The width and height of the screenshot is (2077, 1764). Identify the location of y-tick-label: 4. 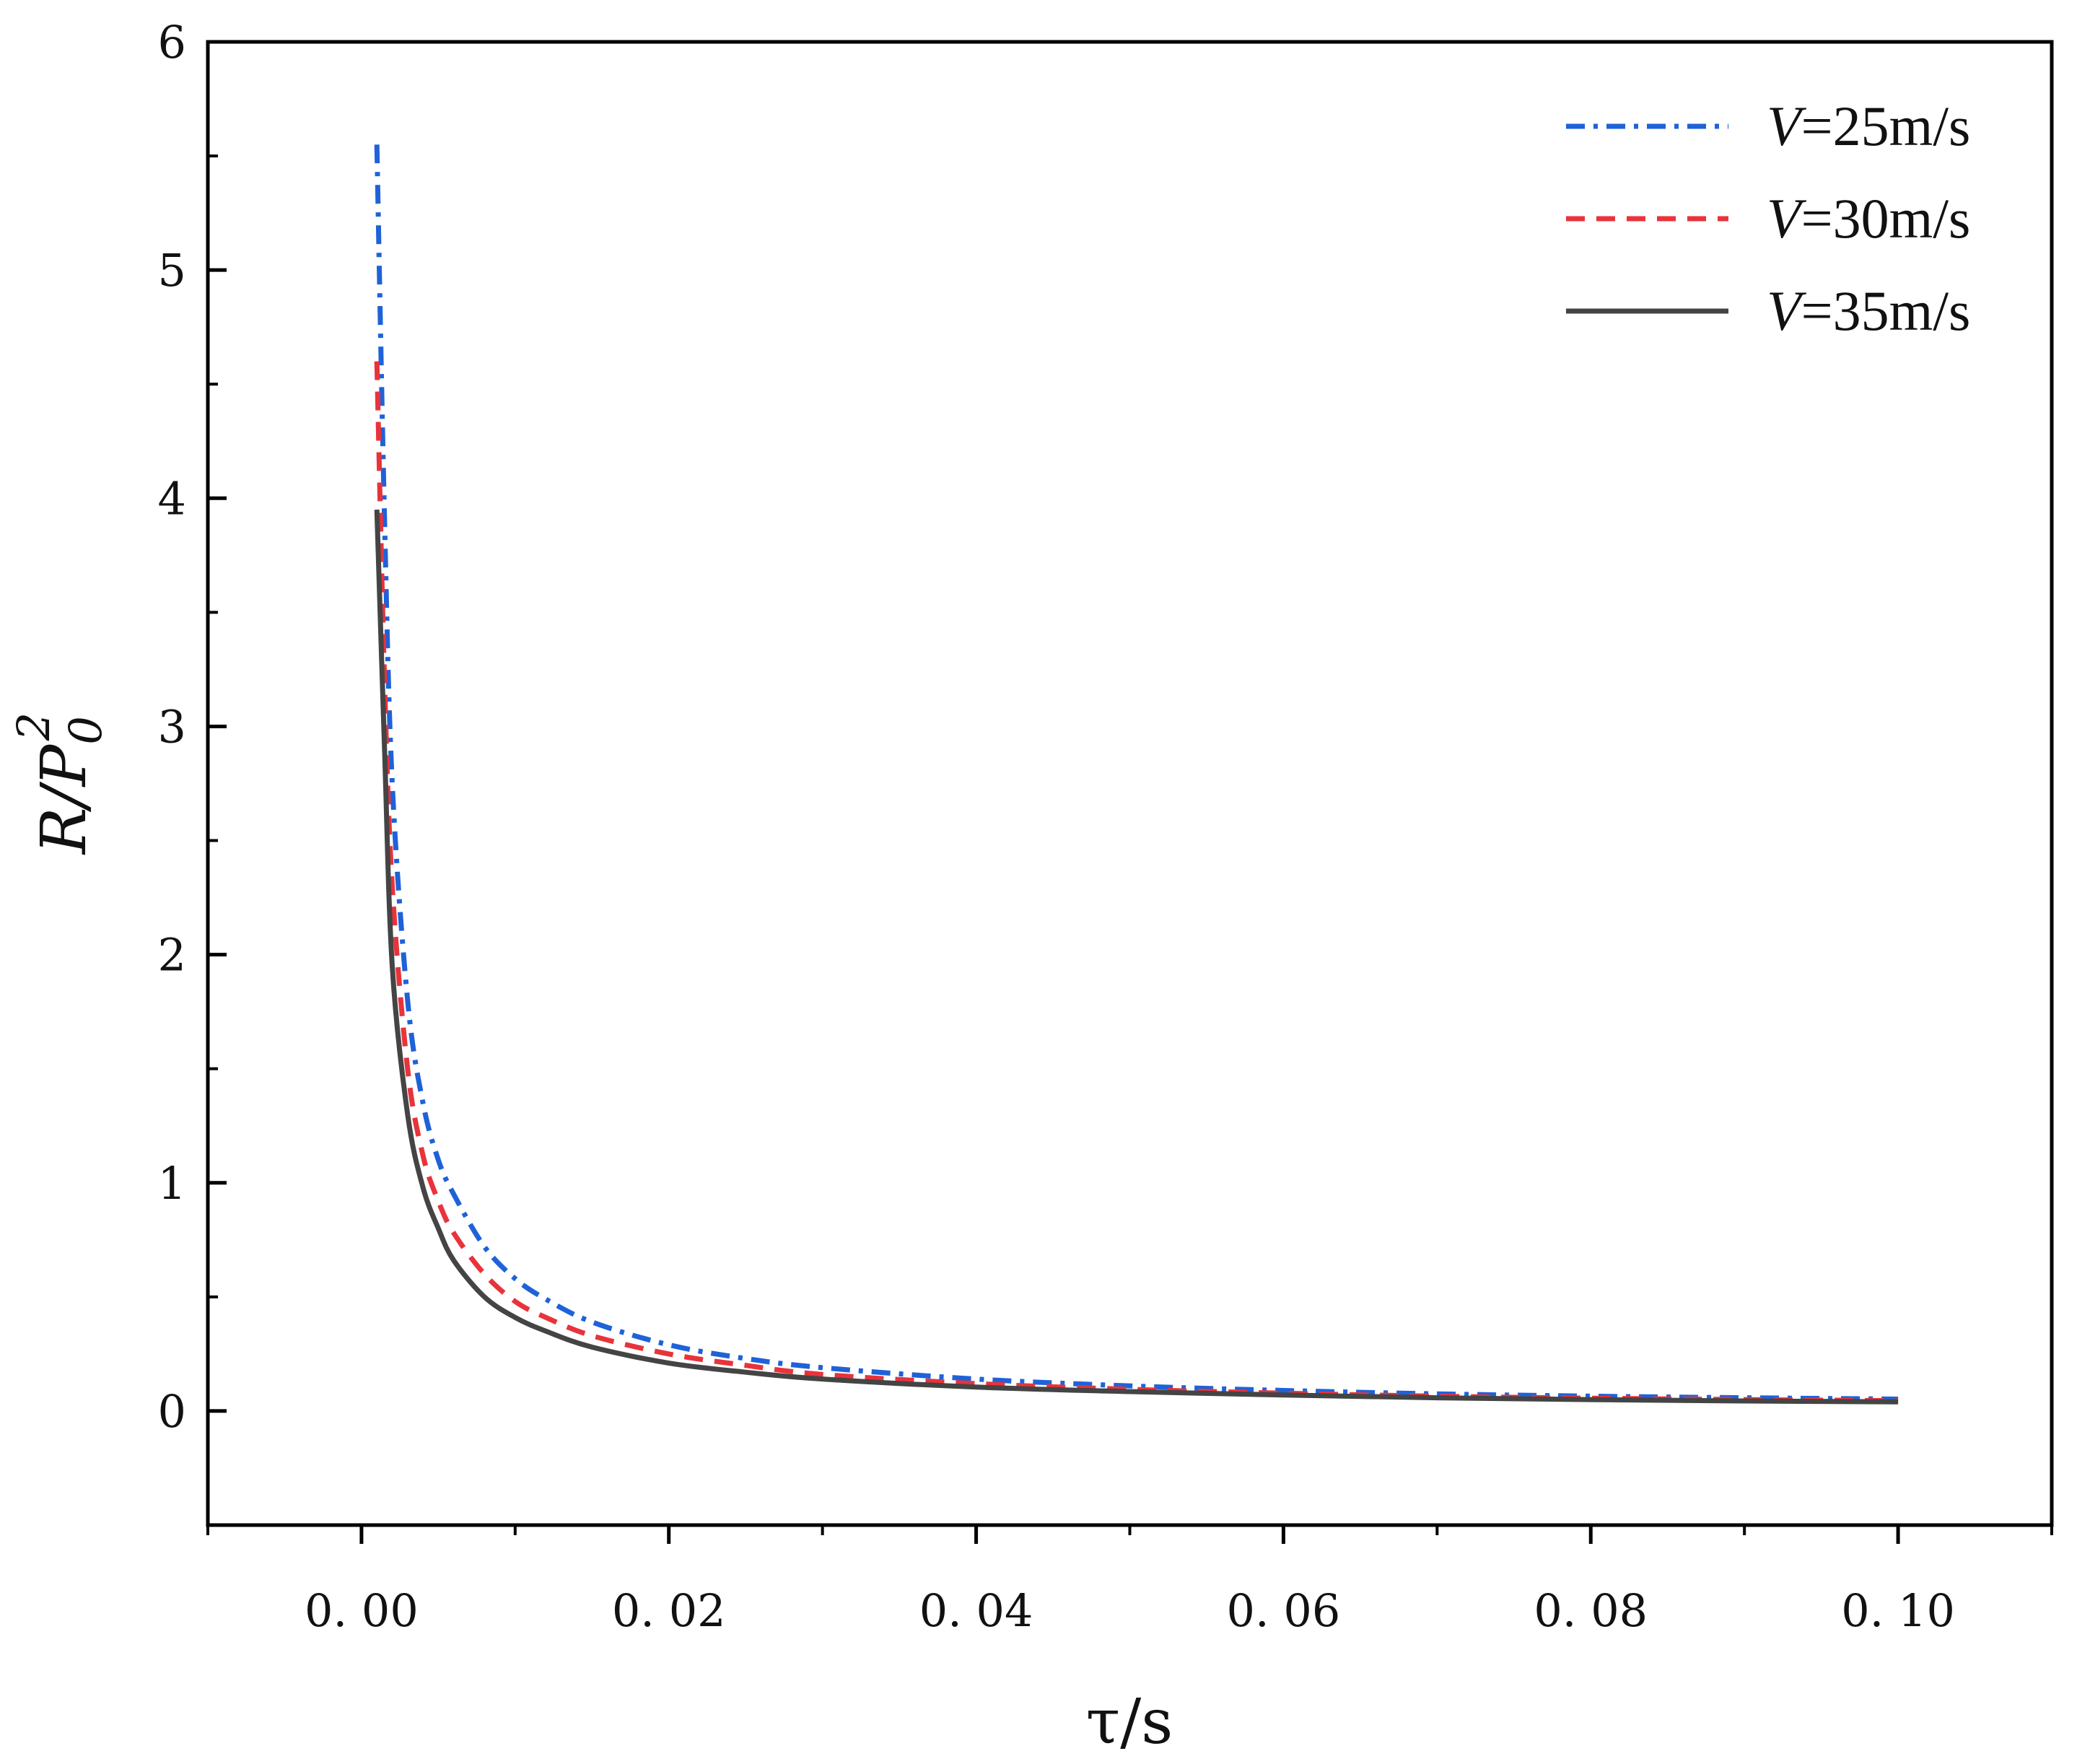
(172, 499).